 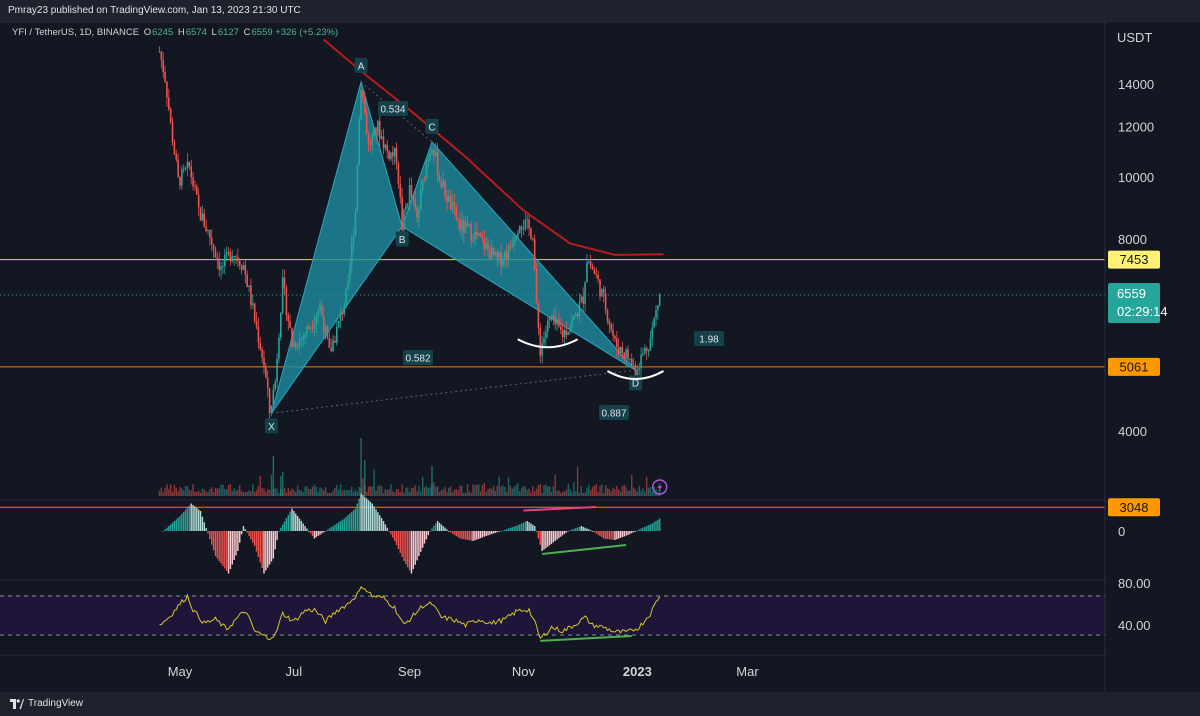 What do you see at coordinates (294, 671) in the screenshot?
I see `x-tick-label: Jul` at bounding box center [294, 671].